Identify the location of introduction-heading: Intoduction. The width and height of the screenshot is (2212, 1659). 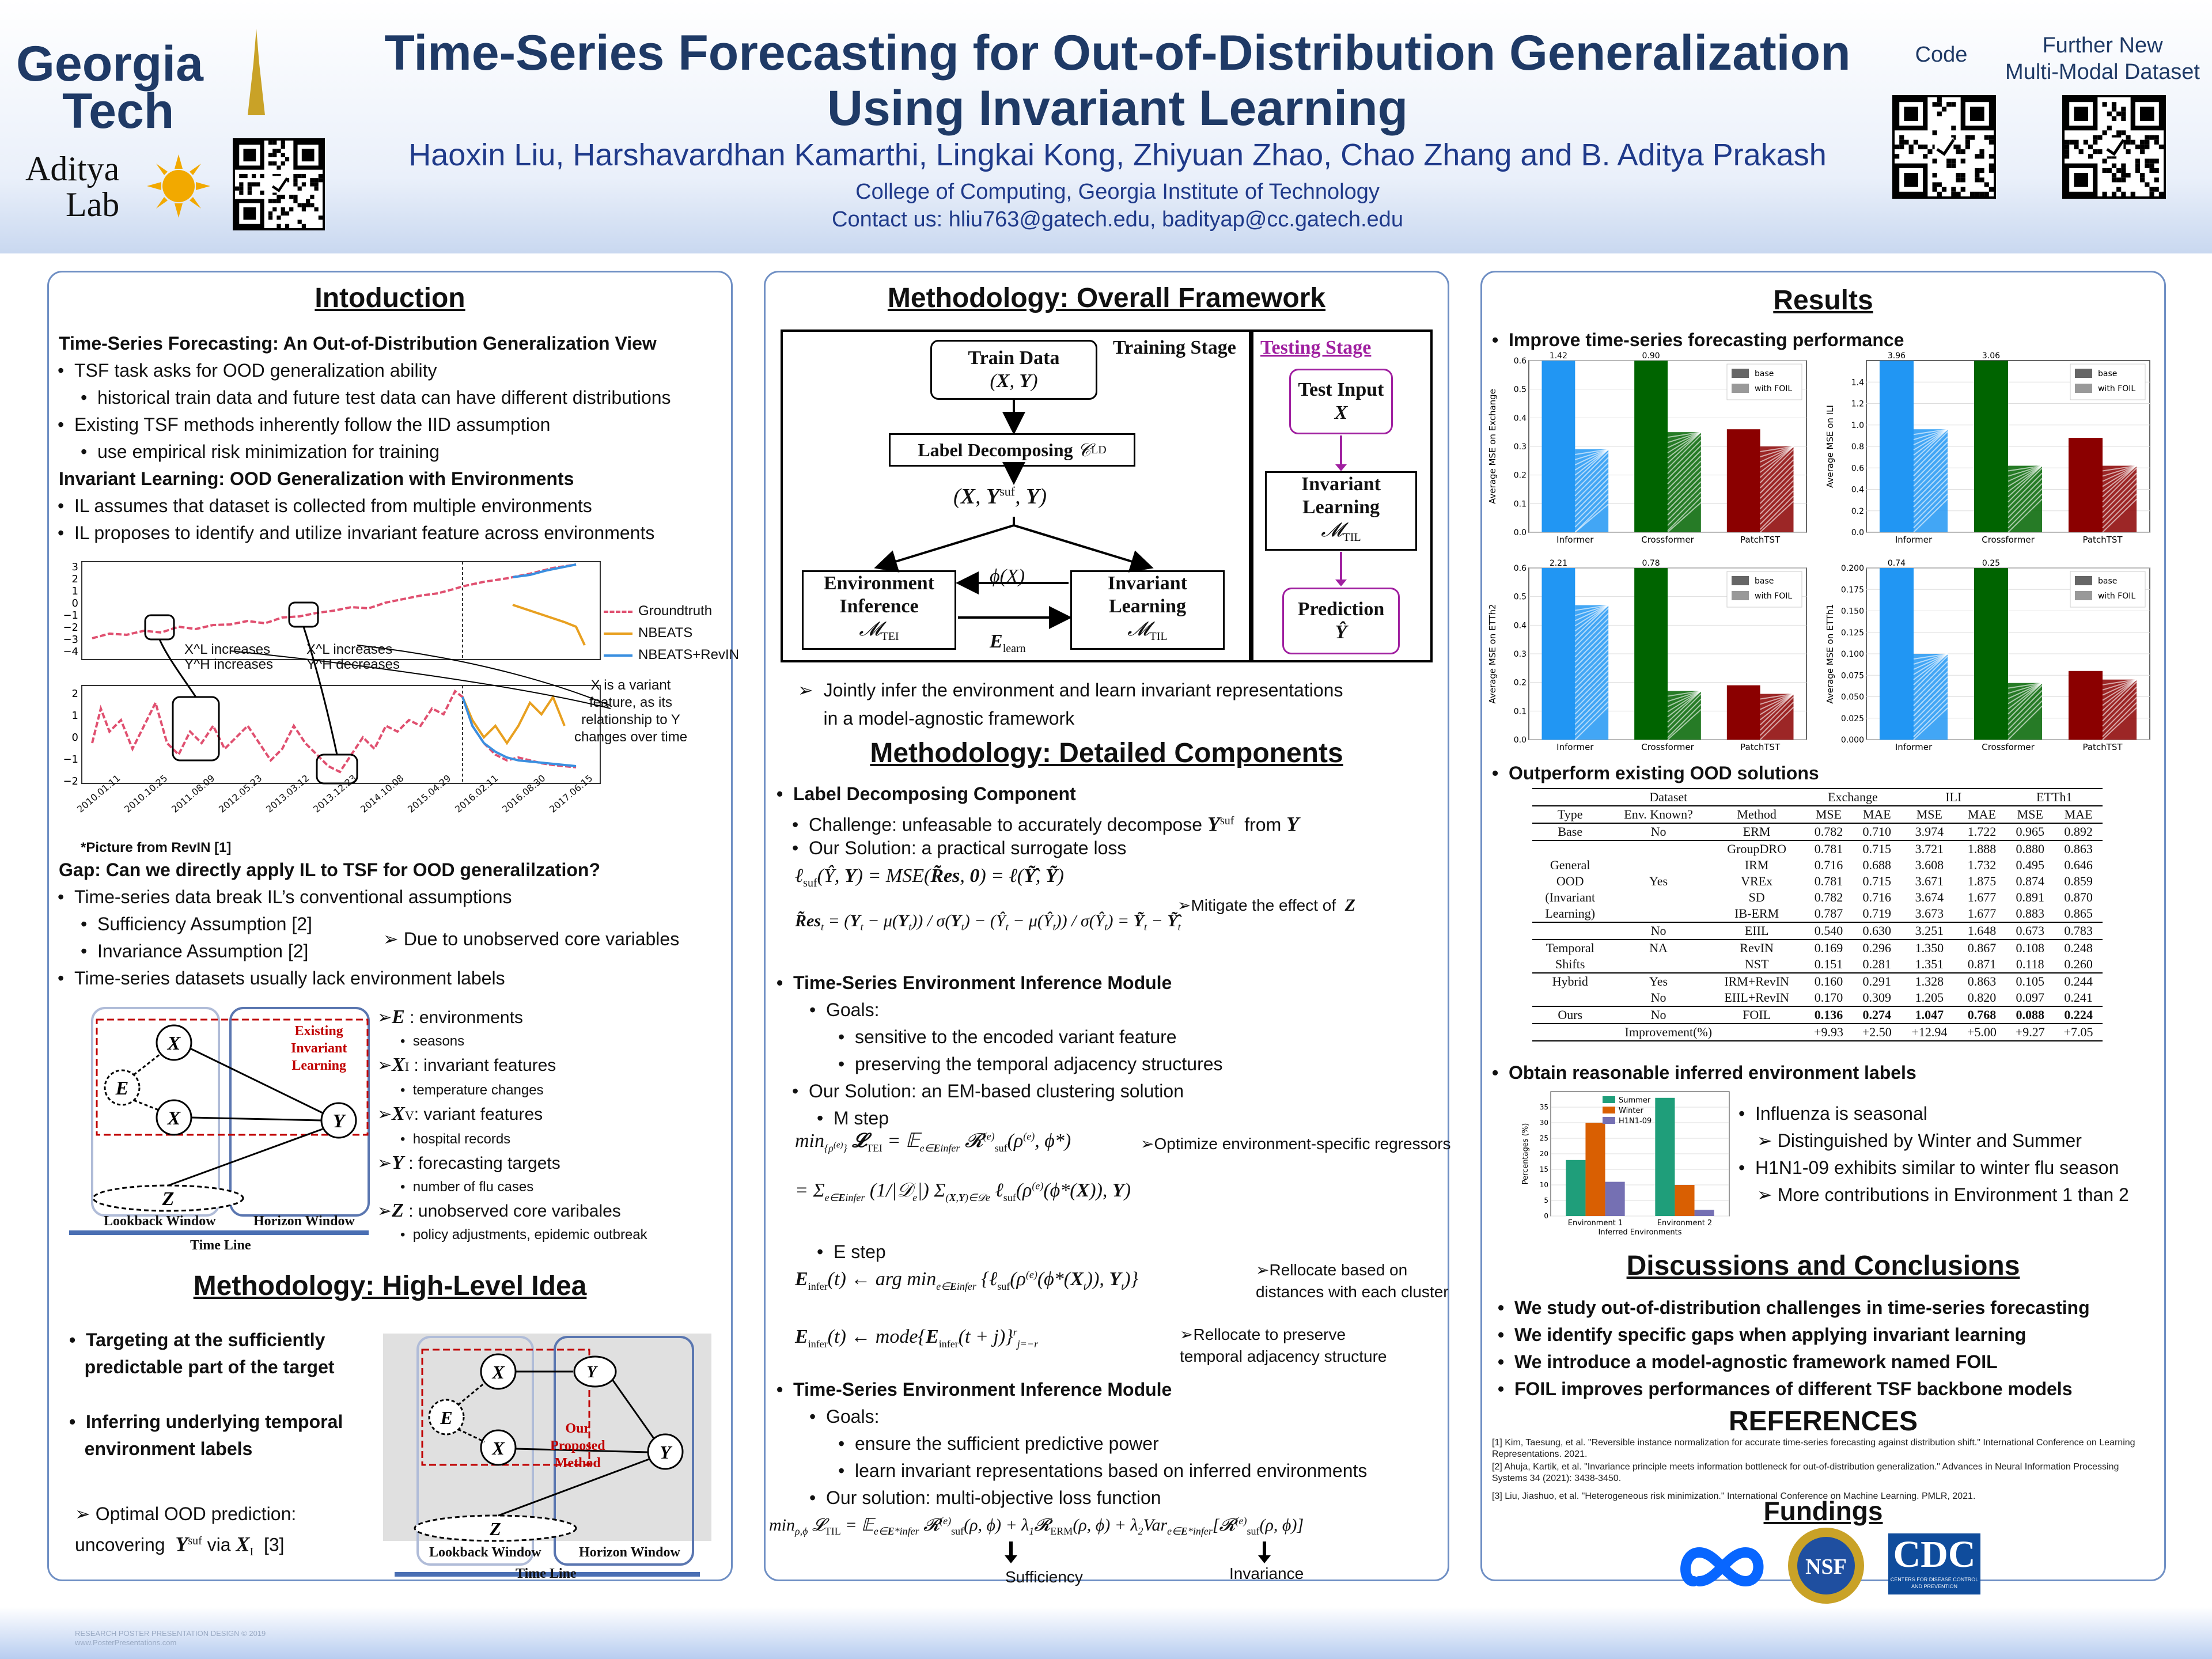
(390, 298).